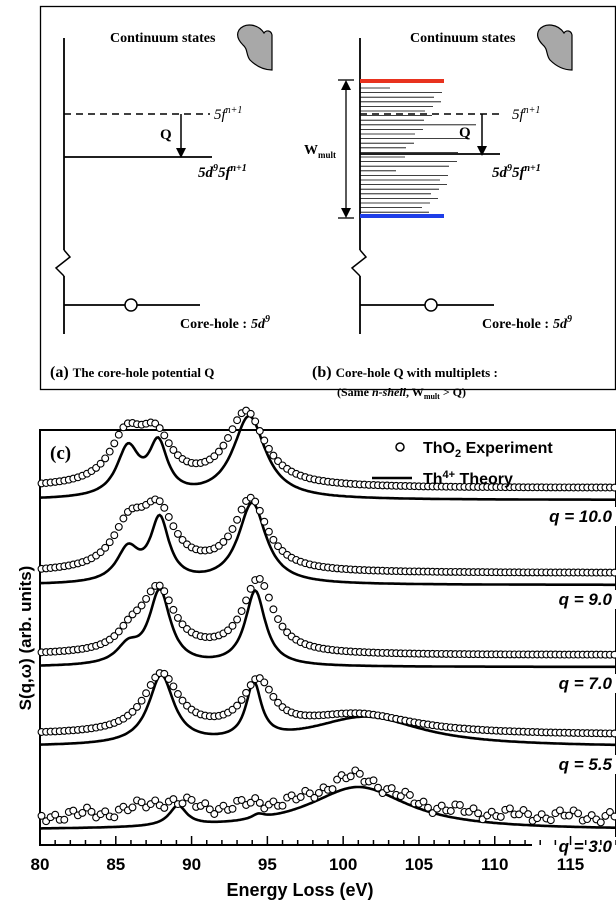  I want to click on b-q-arrowhead, so click(482, 151).